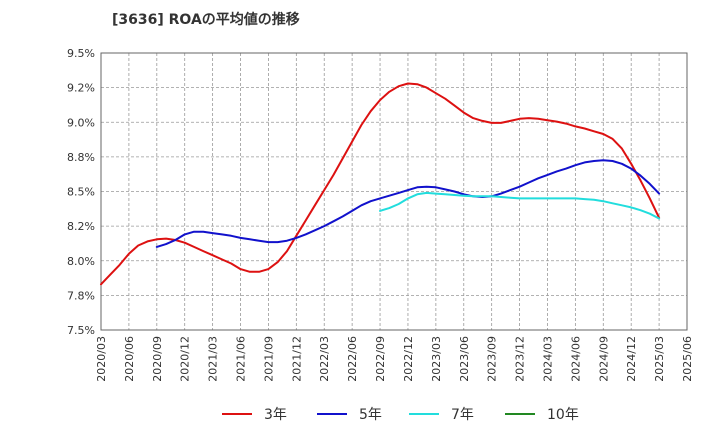  Describe the element at coordinates (81, 261) in the screenshot. I see `y-tick-label: 8.0%` at that location.